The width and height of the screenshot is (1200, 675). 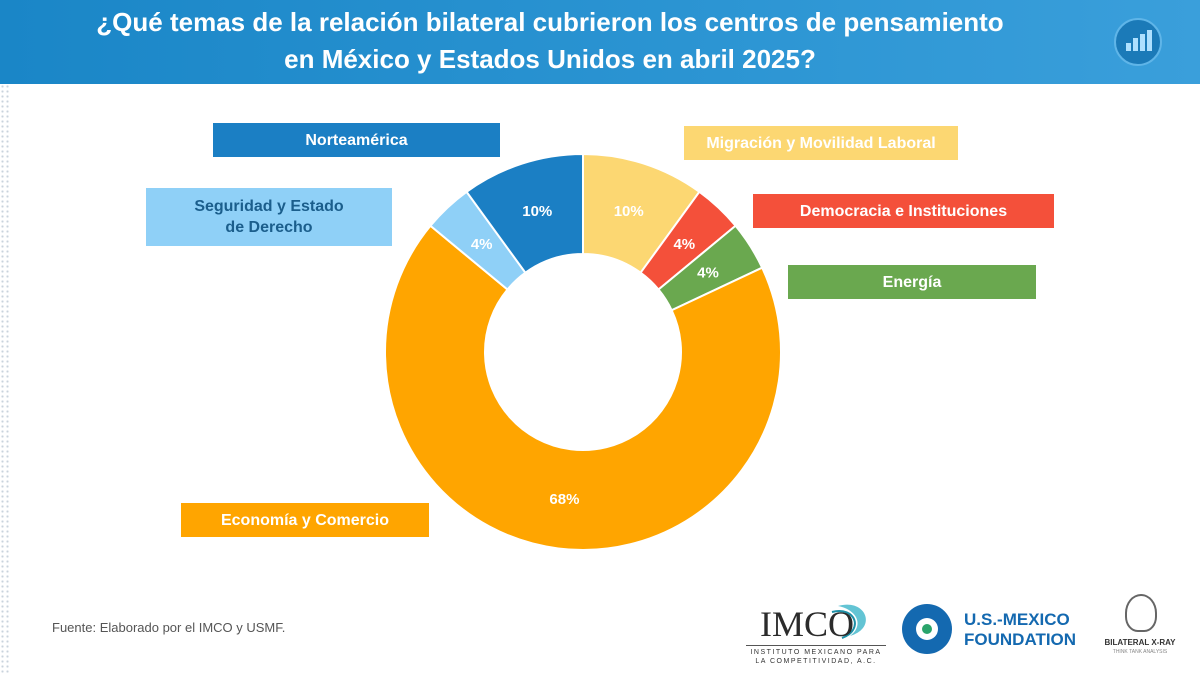 What do you see at coordinates (482, 244) in the screenshot?
I see `data-label-seguridad: 4%` at bounding box center [482, 244].